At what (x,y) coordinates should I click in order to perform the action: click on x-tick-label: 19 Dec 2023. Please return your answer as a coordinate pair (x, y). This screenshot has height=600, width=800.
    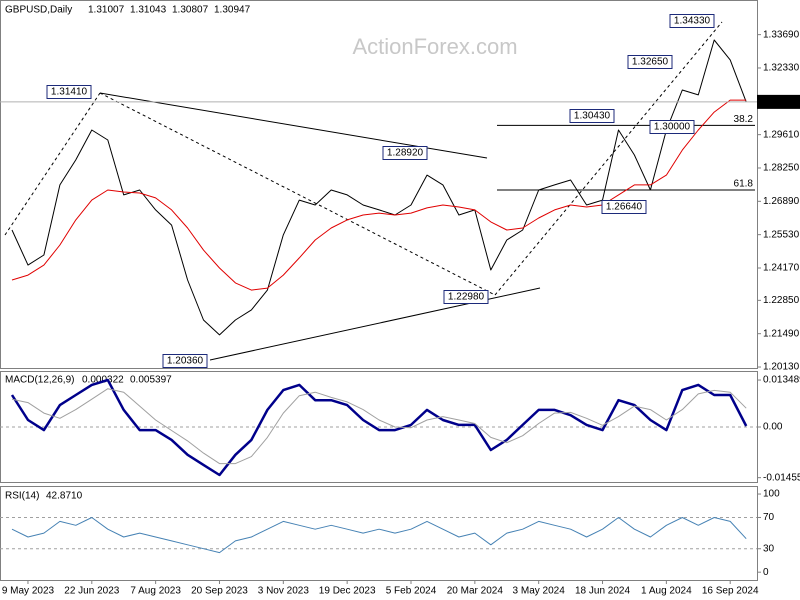
    Looking at the image, I should click on (347, 591).